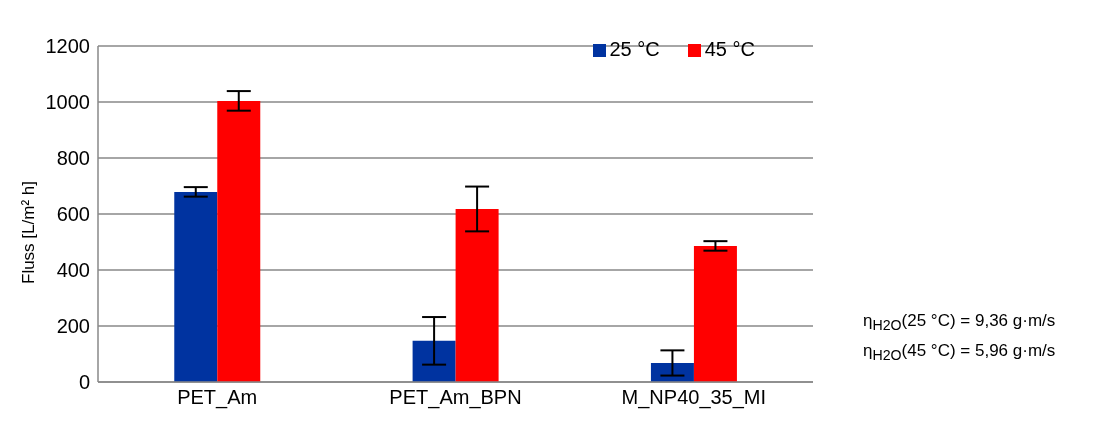 Image resolution: width=1106 pixels, height=435 pixels. I want to click on y-tick-label: 0, so click(84, 382).